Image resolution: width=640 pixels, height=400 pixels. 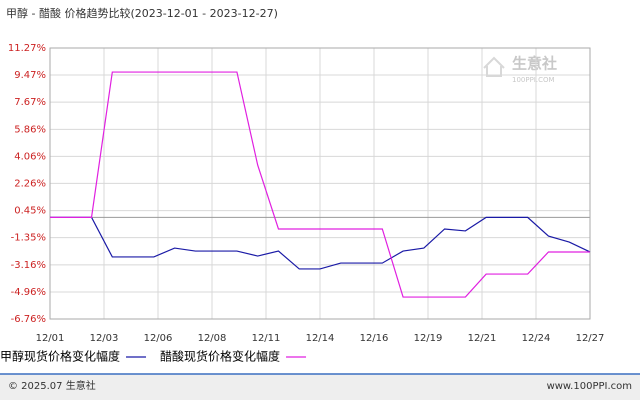 What do you see at coordinates (60, 356) in the screenshot?
I see `legend-label: 甲醇现货价格变化幅度` at bounding box center [60, 356].